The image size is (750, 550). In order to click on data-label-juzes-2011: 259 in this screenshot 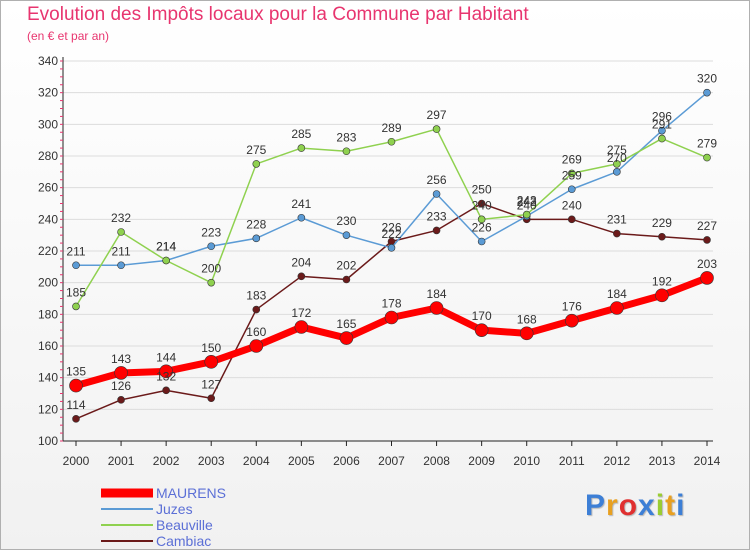, I will do `click(572, 175)`.